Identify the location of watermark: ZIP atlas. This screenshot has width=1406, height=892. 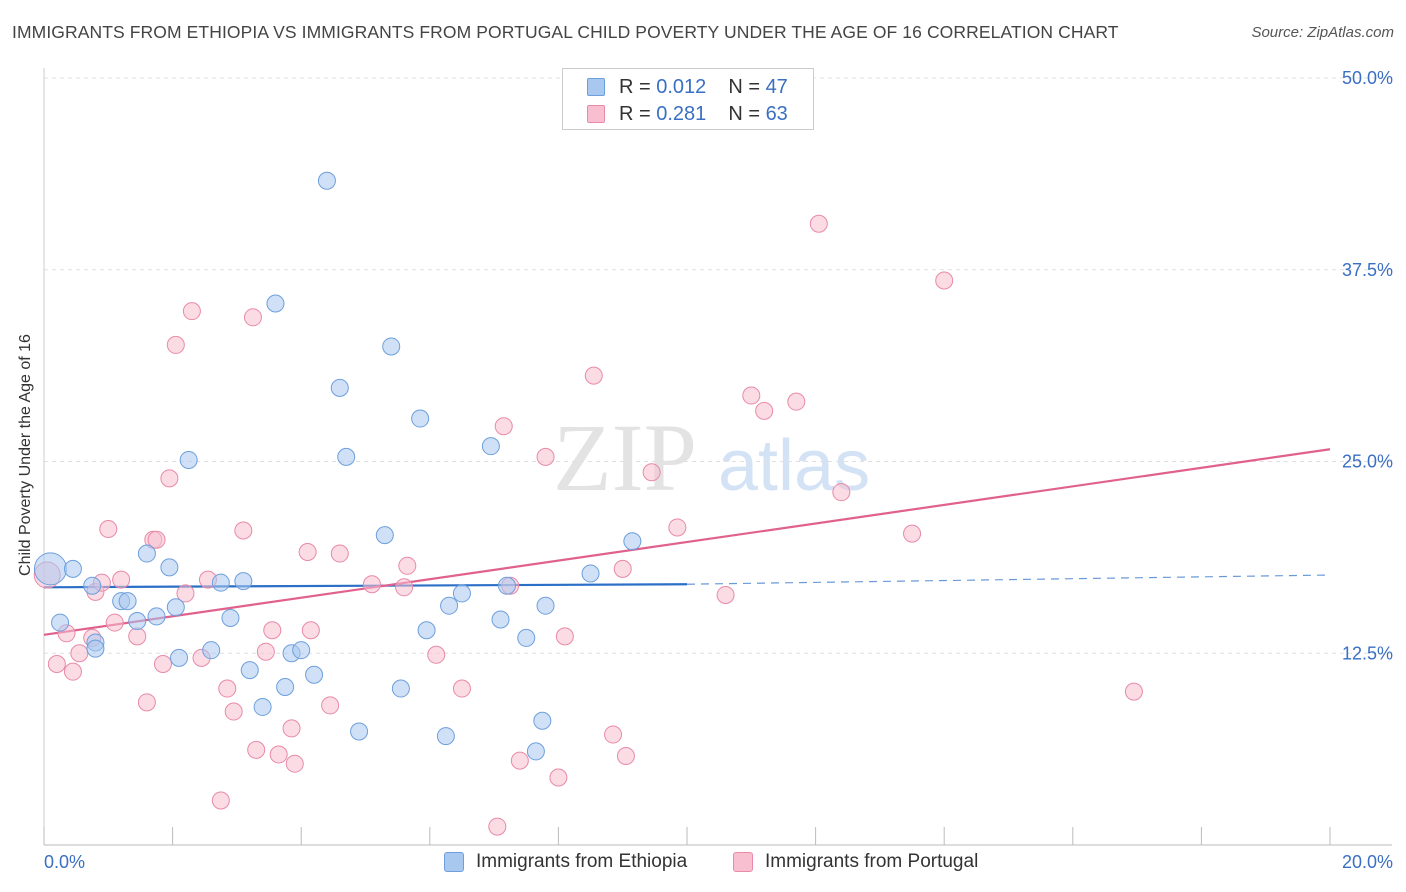
(711, 457).